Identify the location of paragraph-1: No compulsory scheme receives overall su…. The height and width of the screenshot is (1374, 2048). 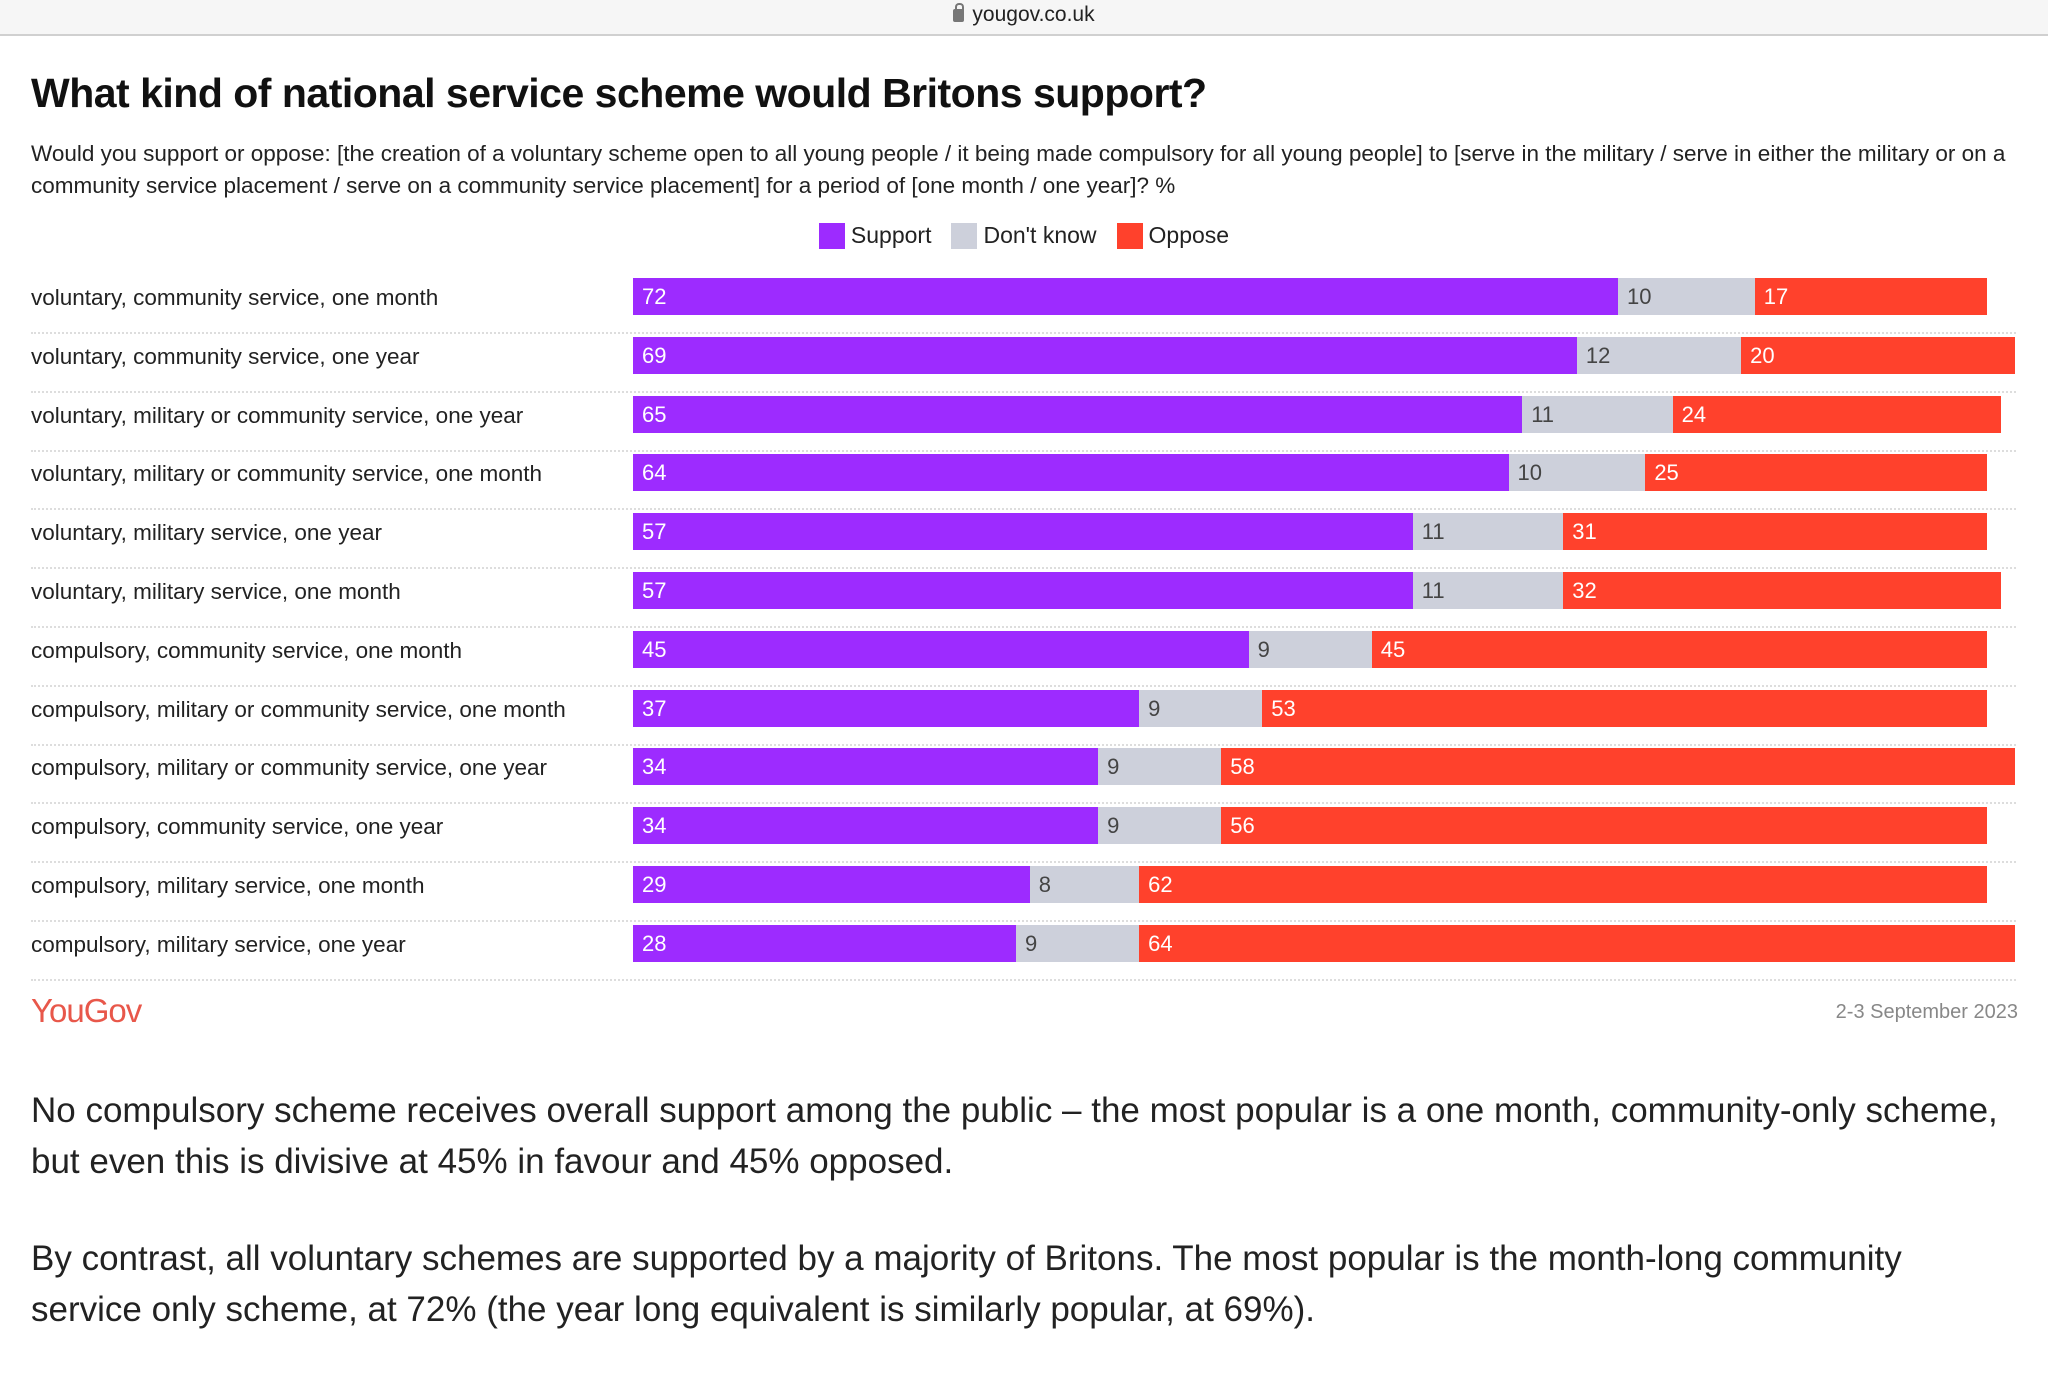
(1014, 1136).